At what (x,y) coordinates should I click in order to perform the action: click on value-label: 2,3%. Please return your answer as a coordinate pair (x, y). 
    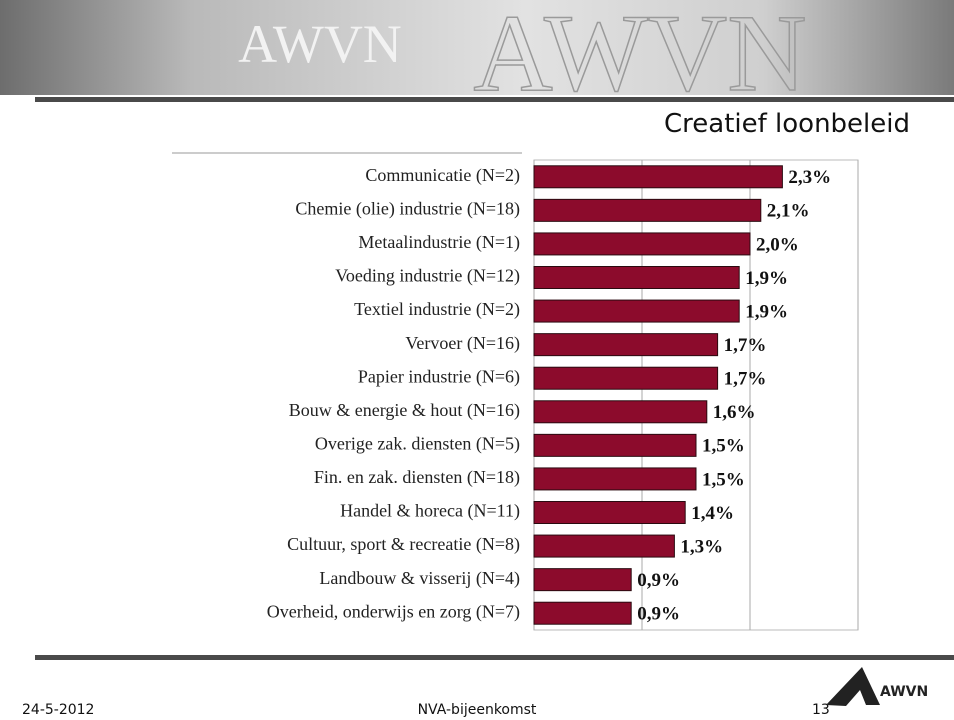
    Looking at the image, I should click on (809, 177).